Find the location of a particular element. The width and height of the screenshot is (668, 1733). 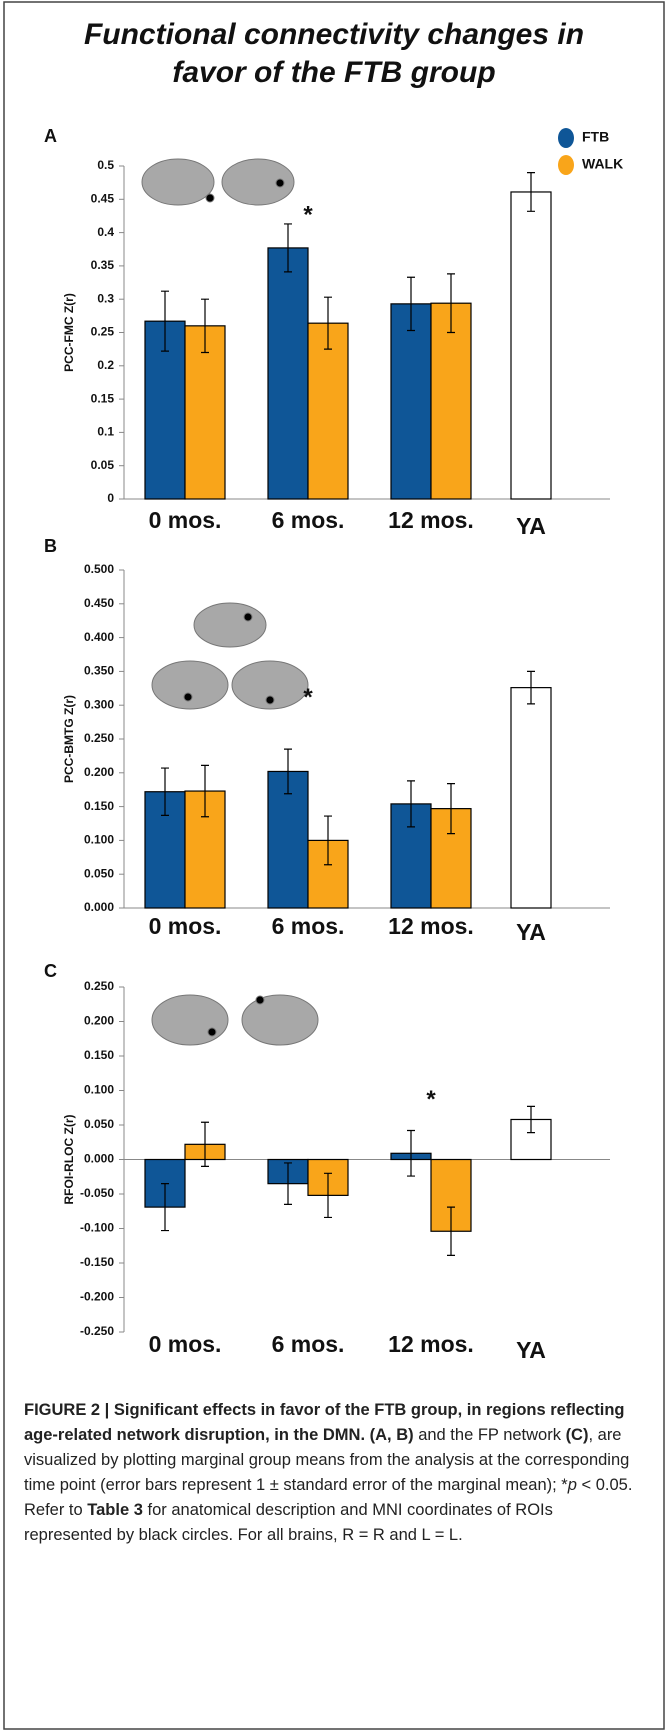

y-tick-label: -0.200 is located at coordinates (97, 1297).